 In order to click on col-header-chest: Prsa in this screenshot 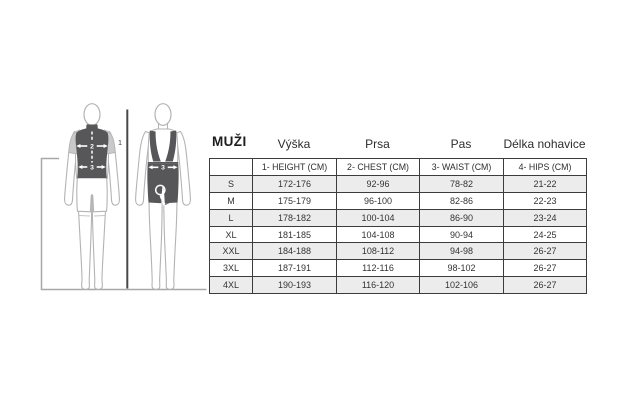, I will do `click(377, 144)`.